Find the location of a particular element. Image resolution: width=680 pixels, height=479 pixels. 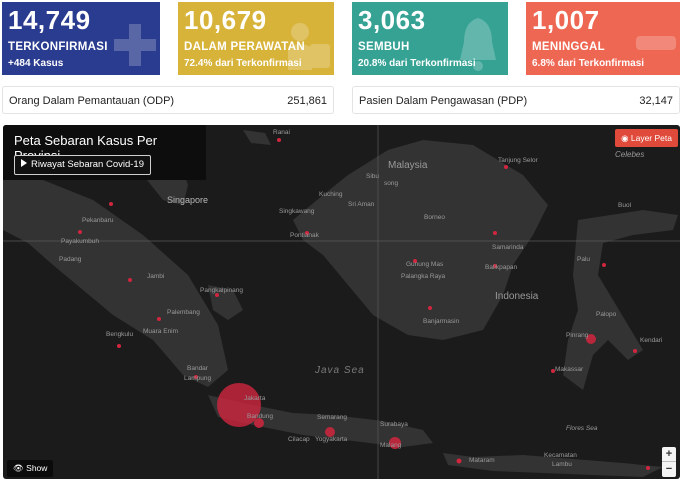

pdp-stat: Pasien Dalam Pengawasan (PDP) 32,147 is located at coordinates (516, 100).